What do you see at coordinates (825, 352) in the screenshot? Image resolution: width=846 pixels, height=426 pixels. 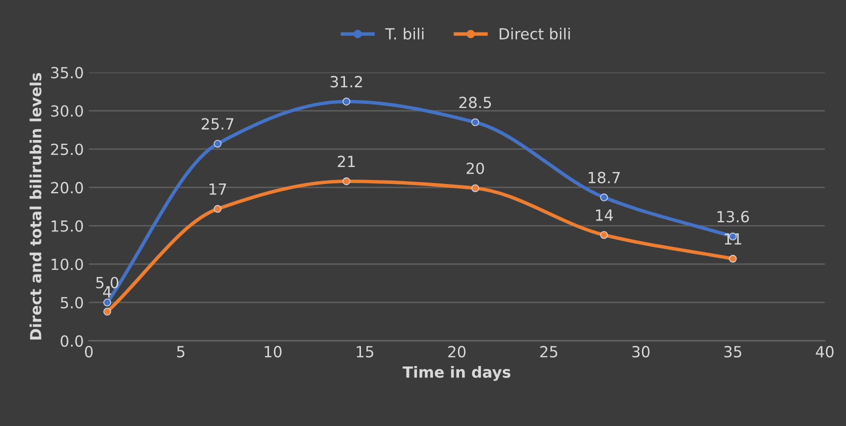 I see `x-tick-label: 40` at bounding box center [825, 352].